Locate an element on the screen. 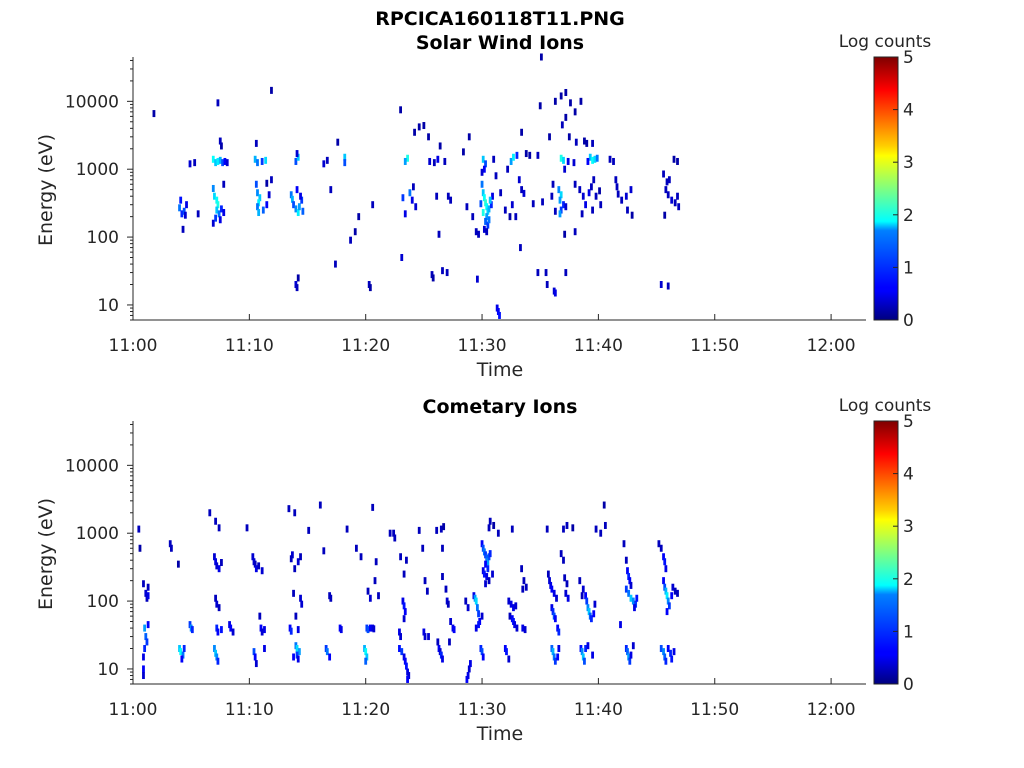  x-tick-label: 11:10 is located at coordinates (249, 710).